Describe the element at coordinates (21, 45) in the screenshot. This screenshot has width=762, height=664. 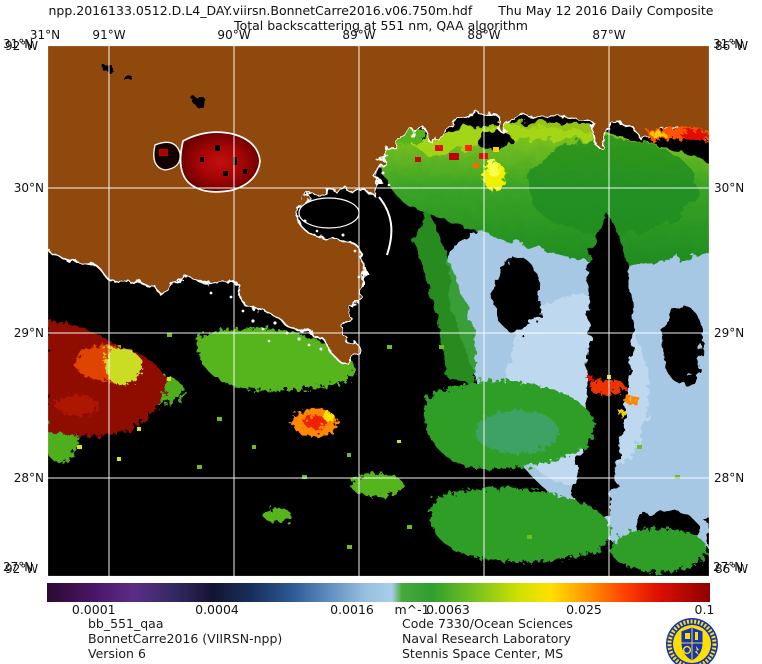
I see `corner-label-top-left: 92°W 31°N` at that location.